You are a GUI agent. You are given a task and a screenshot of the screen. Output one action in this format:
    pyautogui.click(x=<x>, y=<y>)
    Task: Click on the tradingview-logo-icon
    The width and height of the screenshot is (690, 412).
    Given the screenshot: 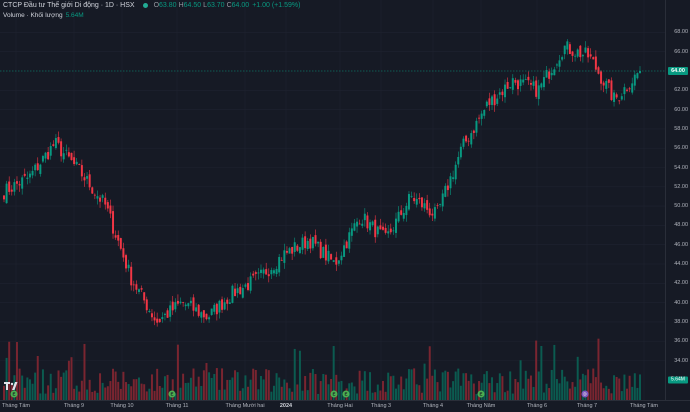 What is the action you would take?
    pyautogui.click(x=11, y=386)
    